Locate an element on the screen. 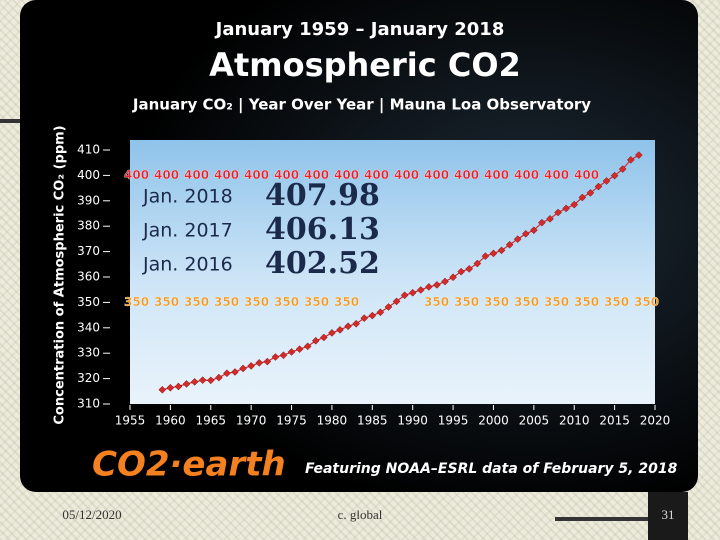  chart-title: January 1959 – January 2018 is located at coordinates (359, 29).